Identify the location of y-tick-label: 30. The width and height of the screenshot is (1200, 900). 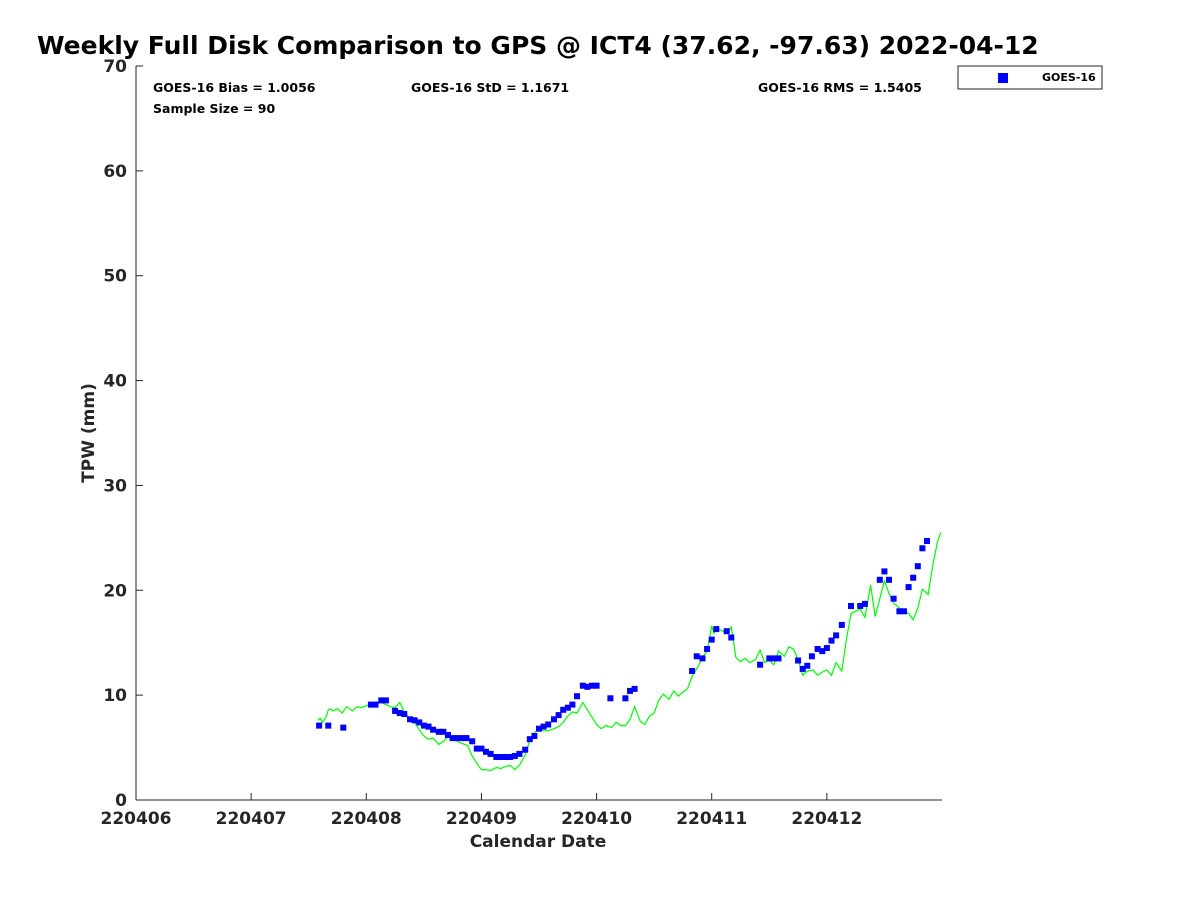
(115, 486).